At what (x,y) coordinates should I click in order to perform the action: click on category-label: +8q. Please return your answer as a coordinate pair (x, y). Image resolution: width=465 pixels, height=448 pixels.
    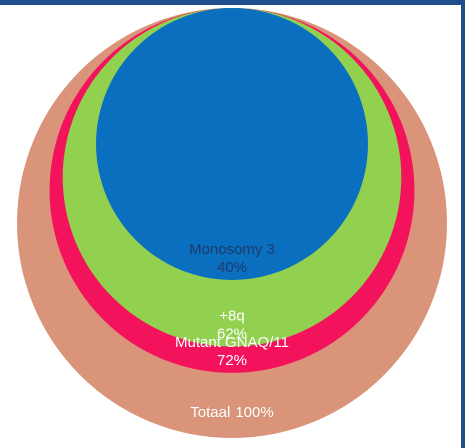
    Looking at the image, I should click on (231, 316).